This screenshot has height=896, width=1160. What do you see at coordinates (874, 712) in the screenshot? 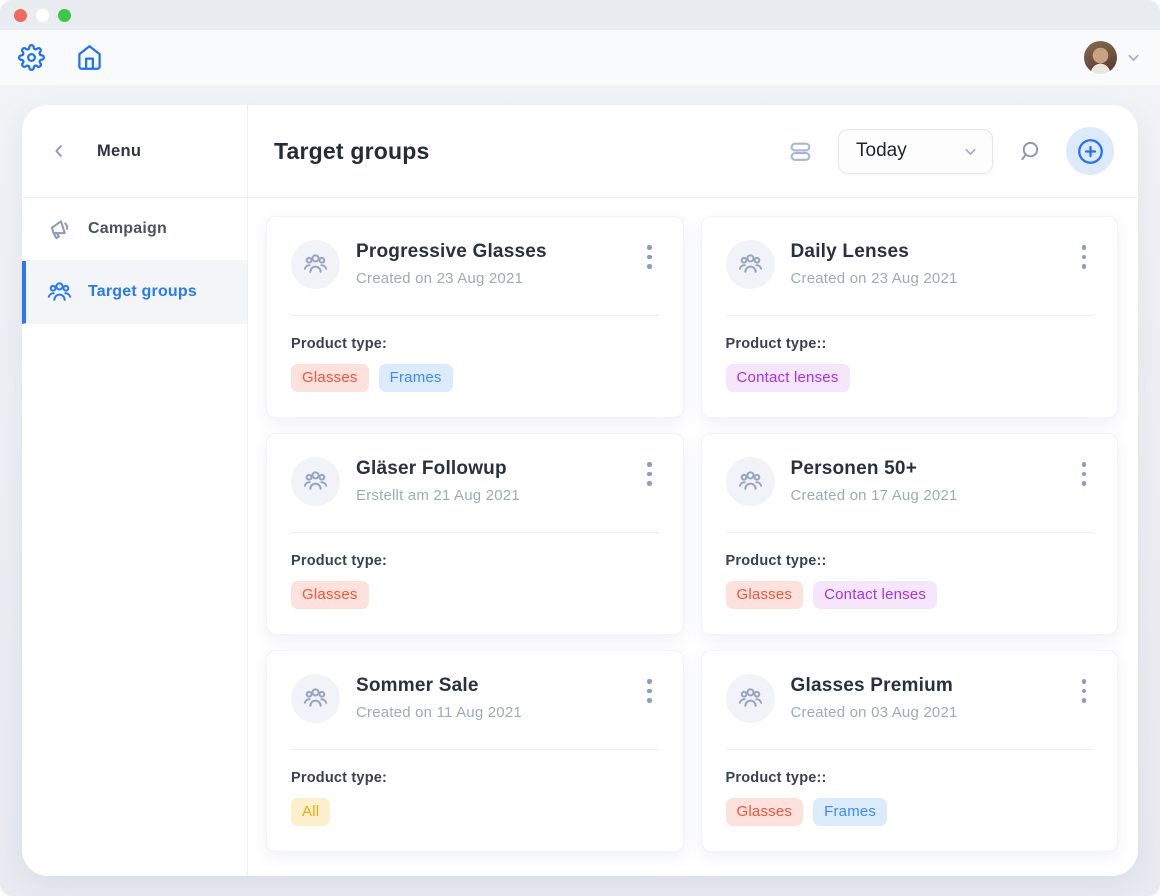
I see `card-created-date: Created on 03 Aug 2021` at bounding box center [874, 712].